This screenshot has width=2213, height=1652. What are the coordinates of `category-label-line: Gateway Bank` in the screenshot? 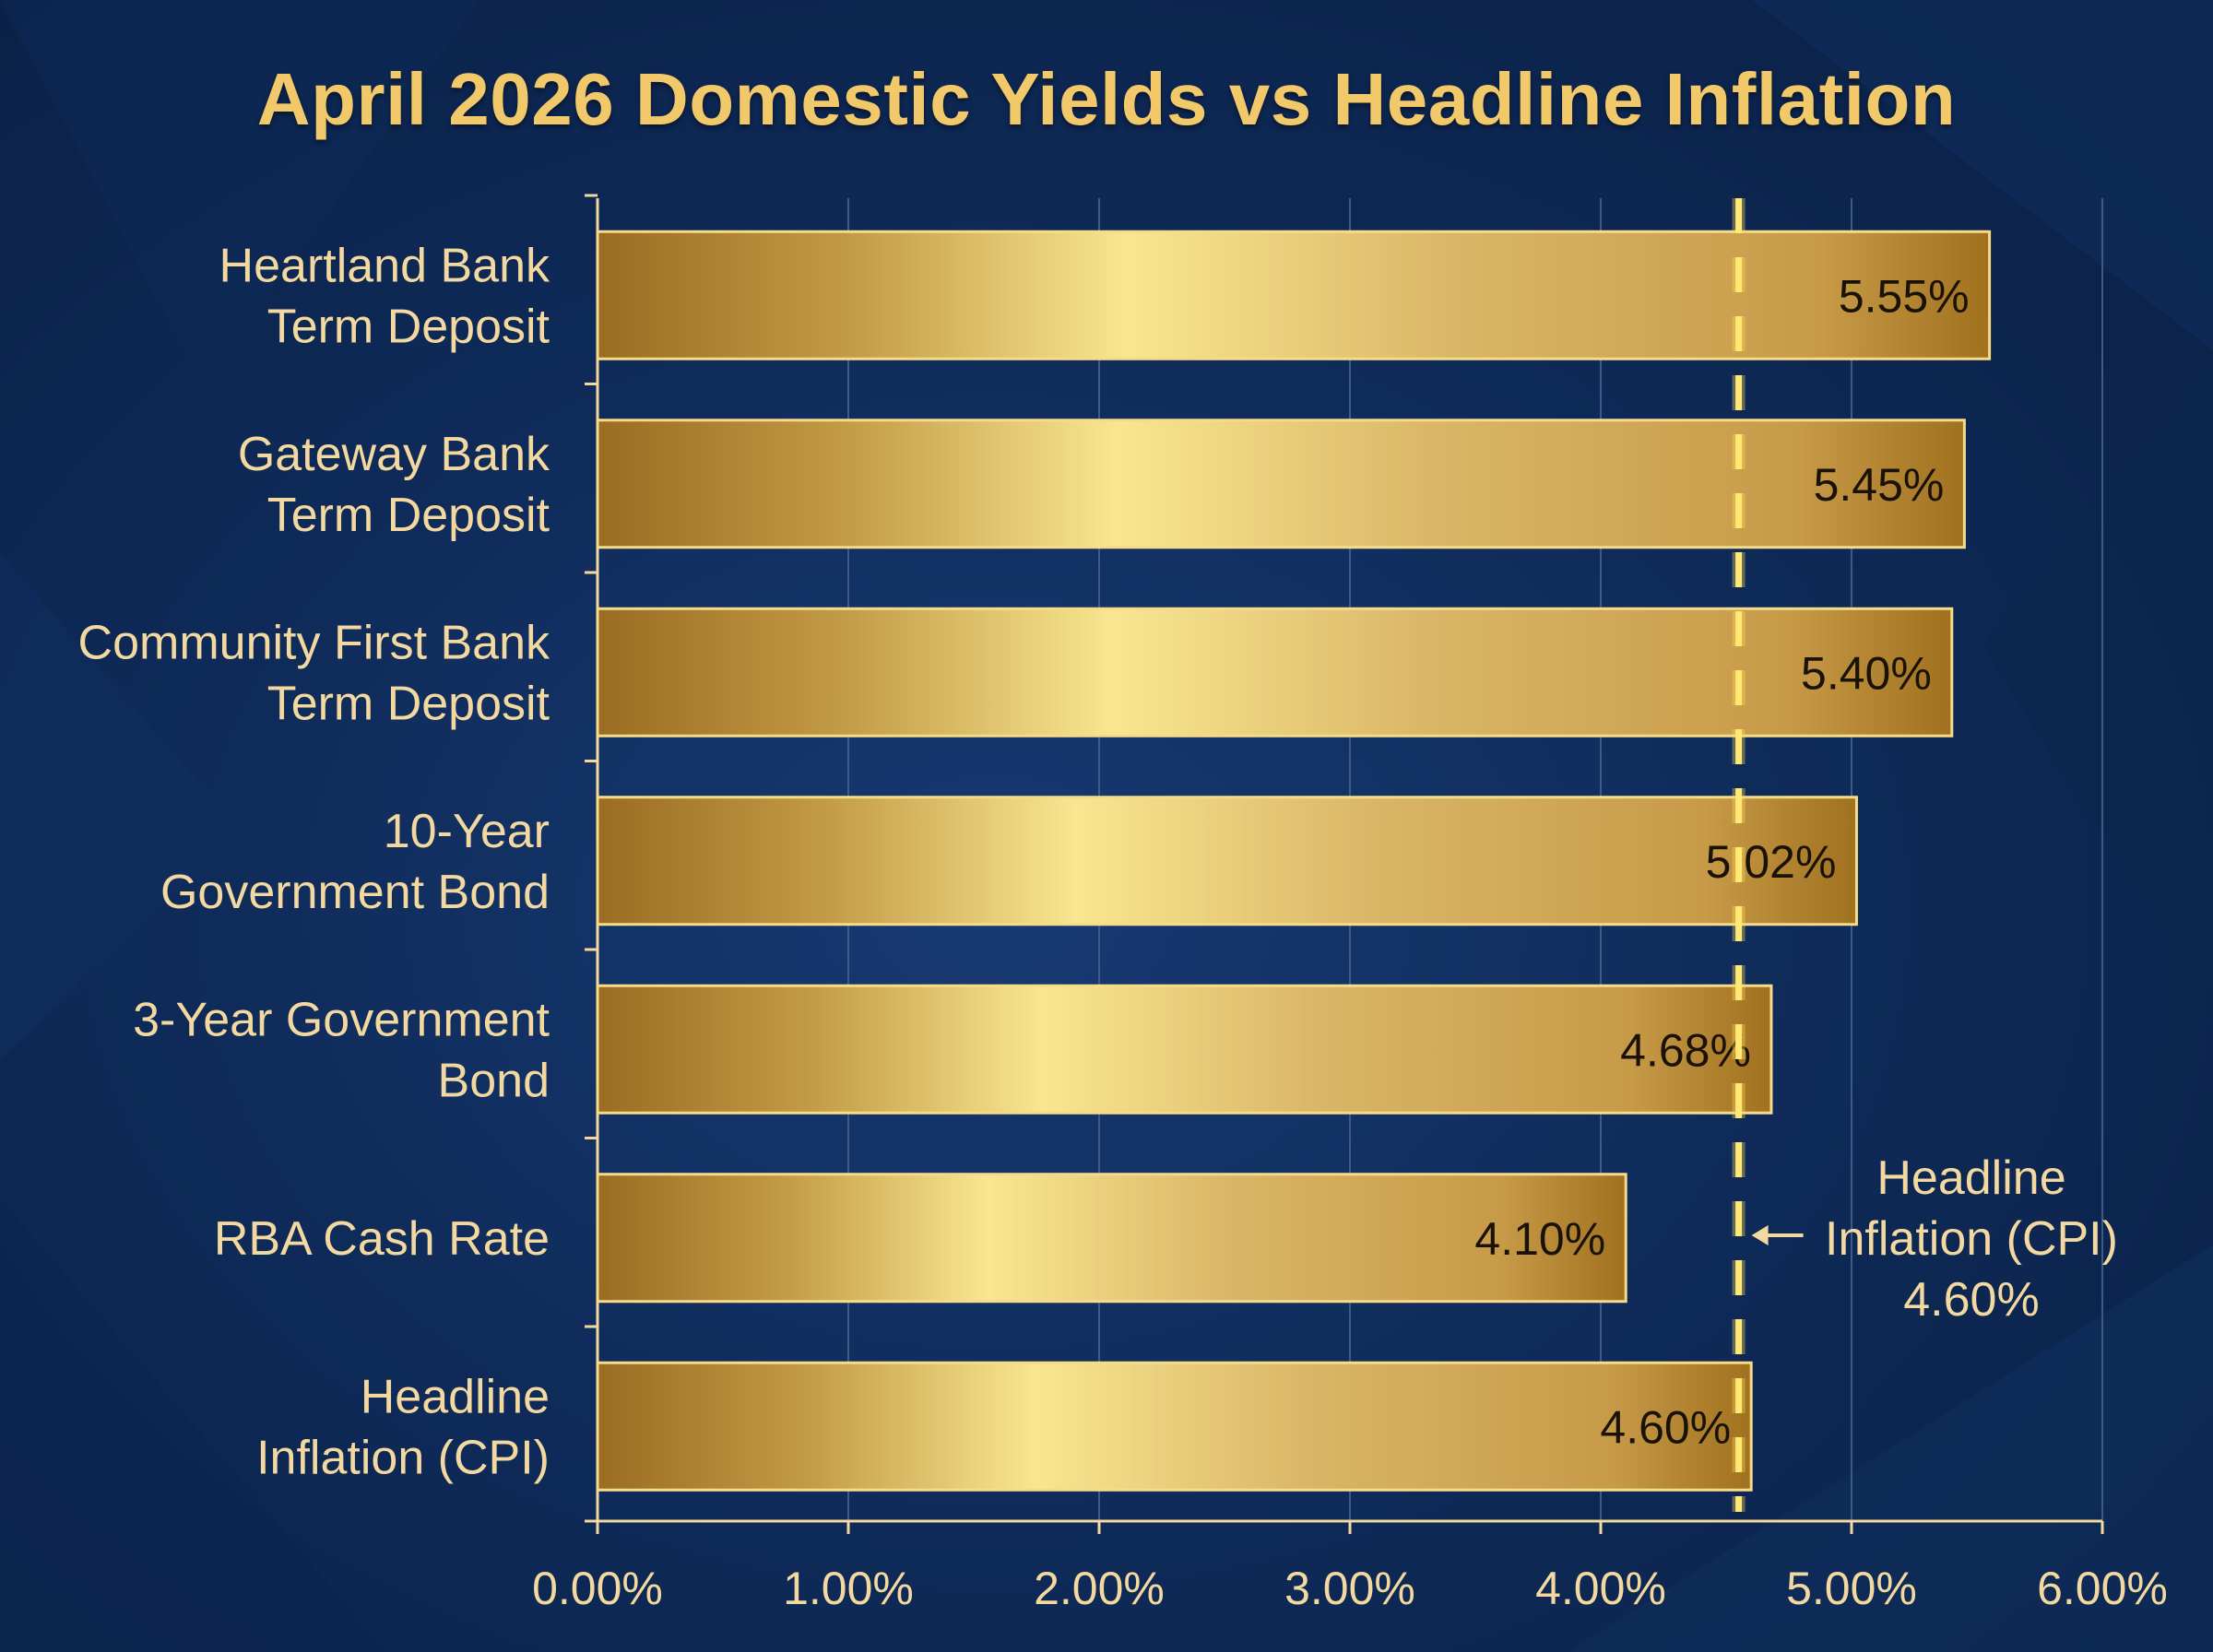 It's located at (394, 454).